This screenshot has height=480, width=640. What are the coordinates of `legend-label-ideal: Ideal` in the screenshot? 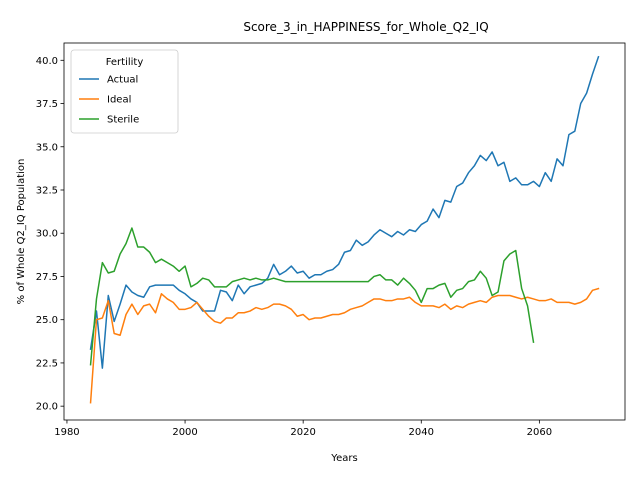 It's located at (119, 100).